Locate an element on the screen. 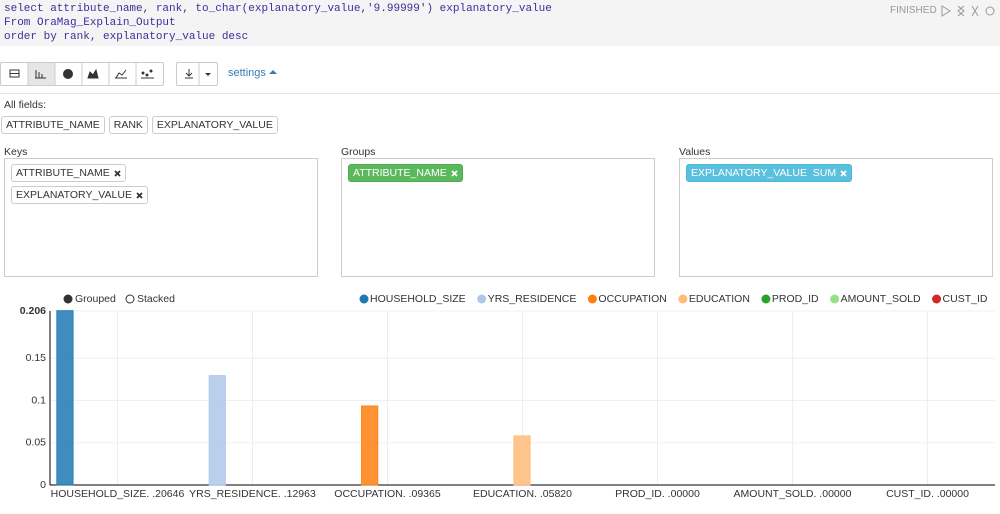 The width and height of the screenshot is (1000, 514). radio-off is located at coordinates (130, 299).